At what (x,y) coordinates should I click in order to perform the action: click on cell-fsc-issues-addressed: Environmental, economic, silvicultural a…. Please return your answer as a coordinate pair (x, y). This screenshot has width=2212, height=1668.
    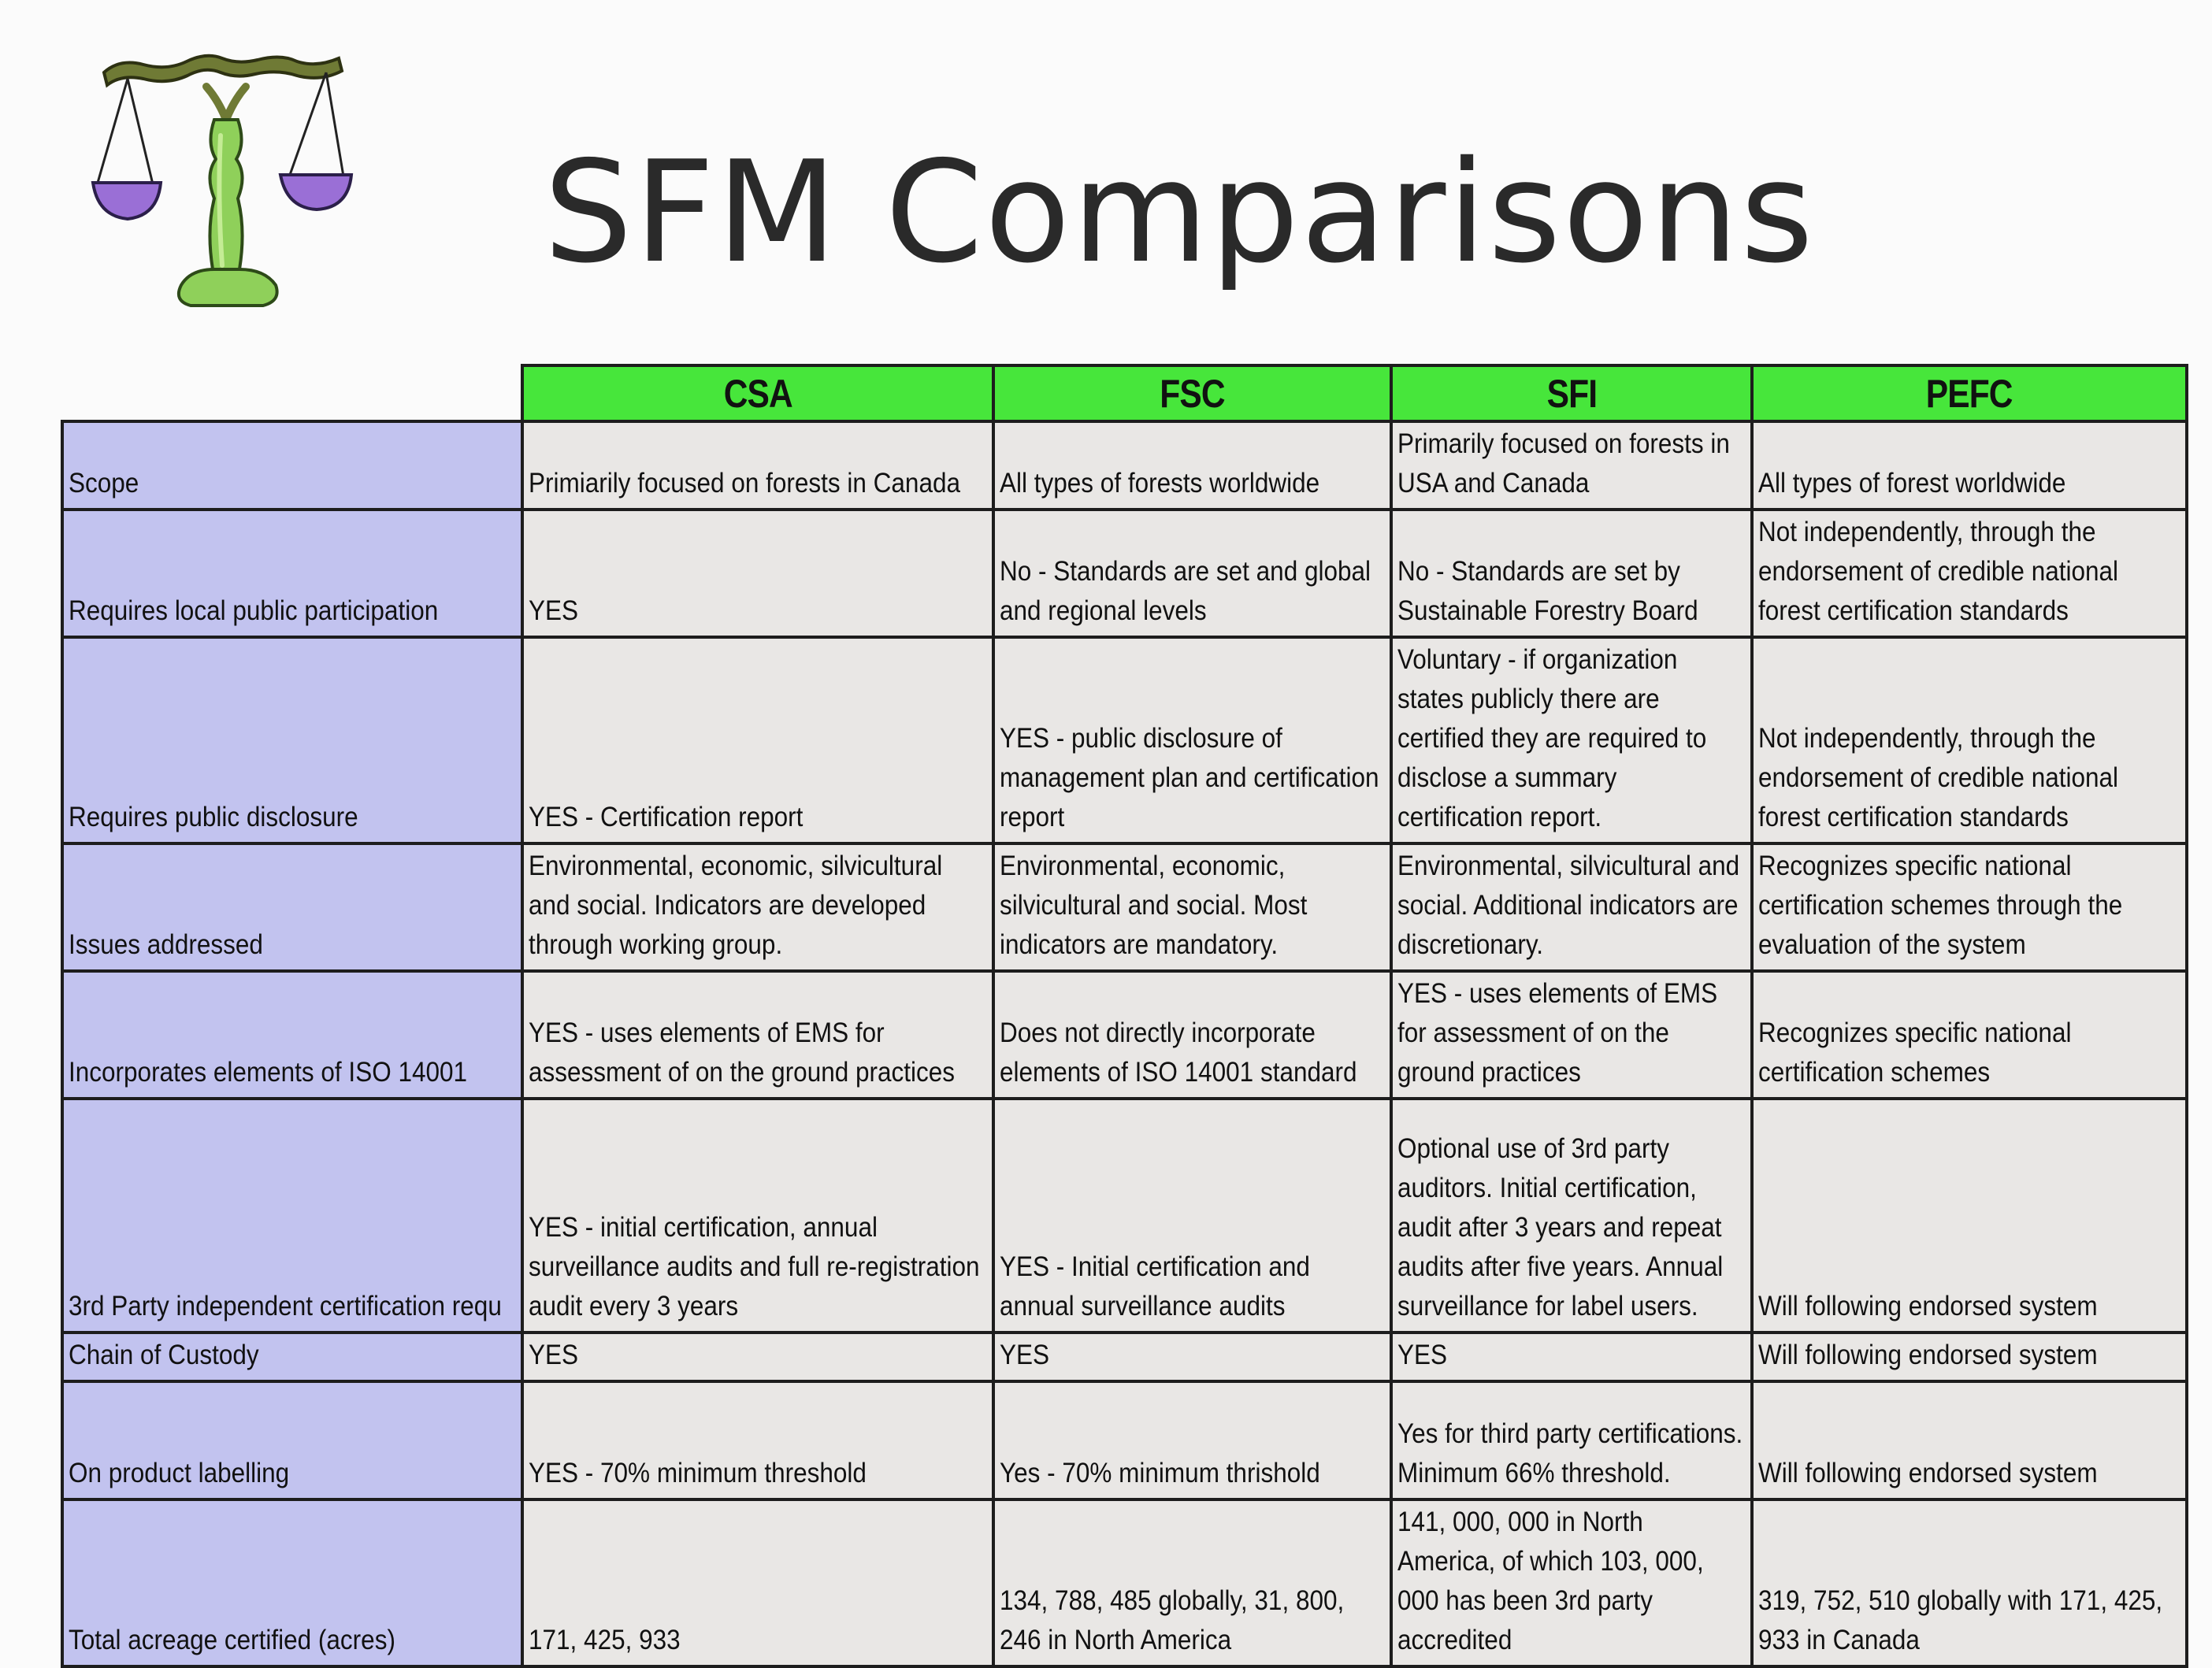
    Looking at the image, I should click on (1192, 908).